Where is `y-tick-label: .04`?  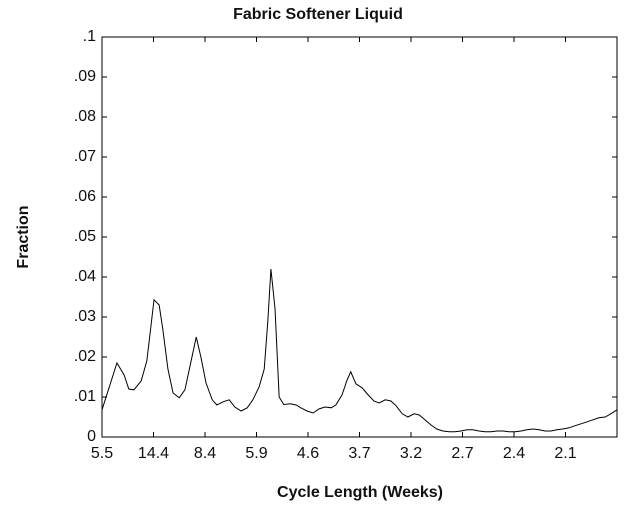 y-tick-label: .04 is located at coordinates (85, 276).